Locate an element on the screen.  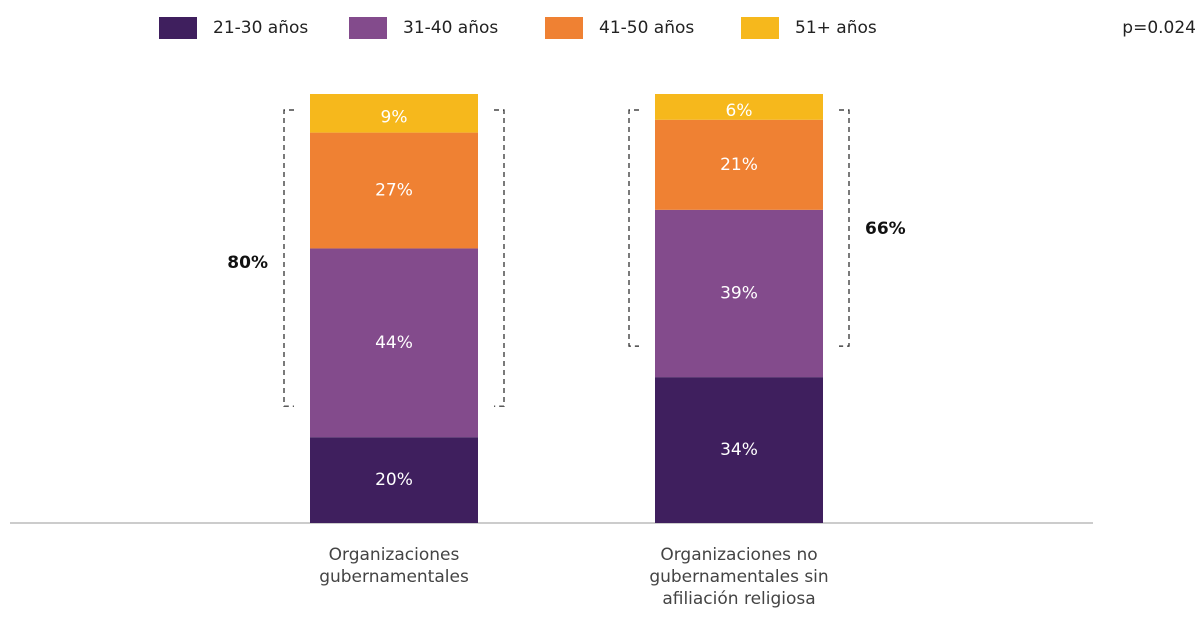
data-label: 21% is located at coordinates (739, 165).